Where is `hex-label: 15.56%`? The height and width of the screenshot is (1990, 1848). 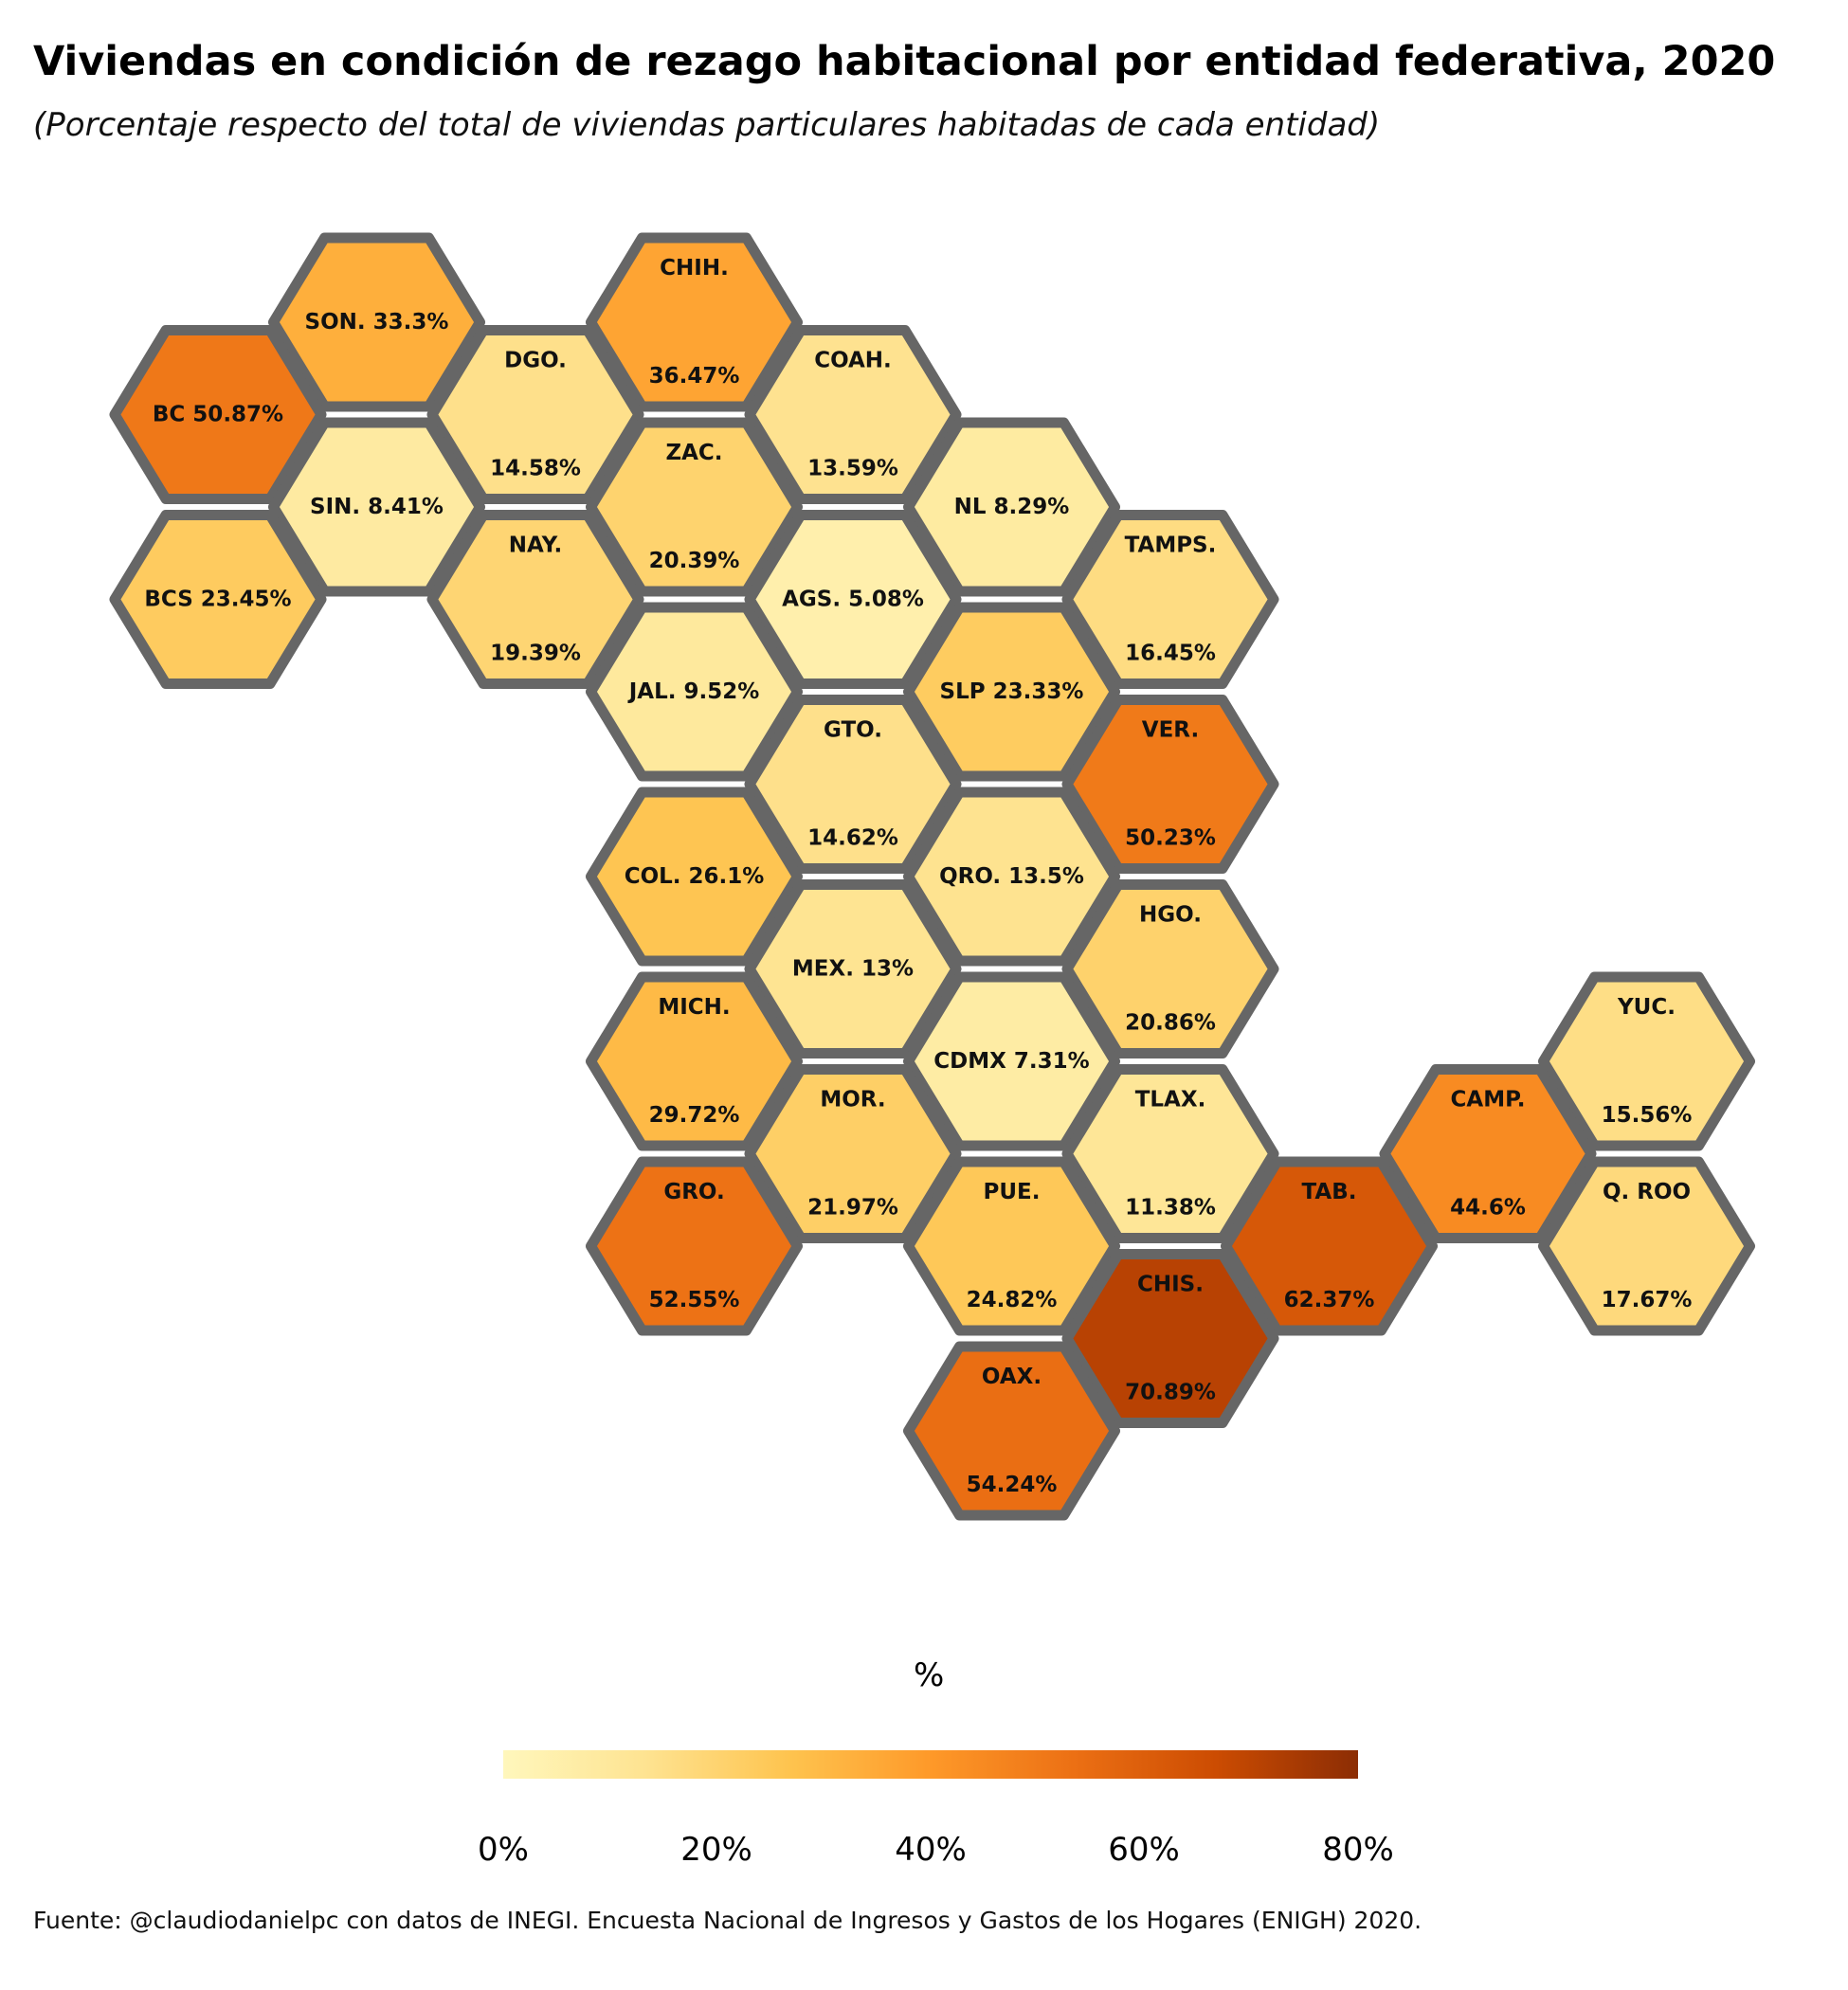 hex-label: 15.56% is located at coordinates (1648, 1115).